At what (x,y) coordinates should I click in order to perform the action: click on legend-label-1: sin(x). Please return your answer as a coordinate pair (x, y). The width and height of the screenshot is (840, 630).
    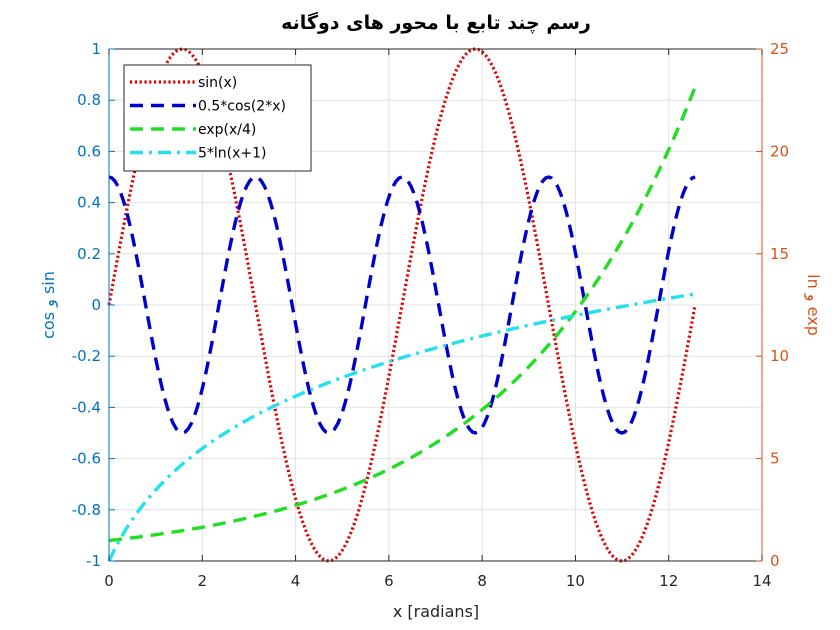
    Looking at the image, I should click on (217, 83).